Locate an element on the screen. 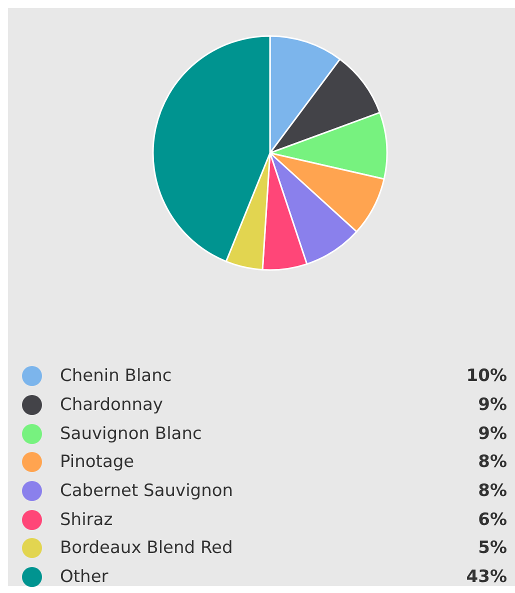  legend-label: Bordeaux Blend Red is located at coordinates (147, 548).